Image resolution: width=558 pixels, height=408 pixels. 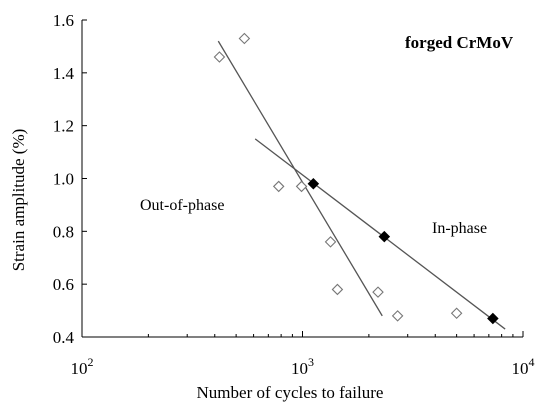 What do you see at coordinates (63, 284) in the screenshot?
I see `y-tick-label: 0.6` at bounding box center [63, 284].